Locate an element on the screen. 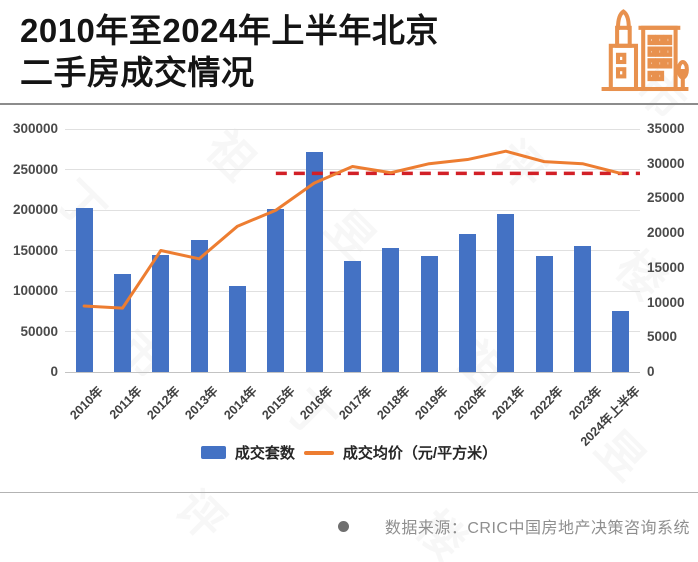  x-axis-tick: 2017年 is located at coordinates (355, 403).